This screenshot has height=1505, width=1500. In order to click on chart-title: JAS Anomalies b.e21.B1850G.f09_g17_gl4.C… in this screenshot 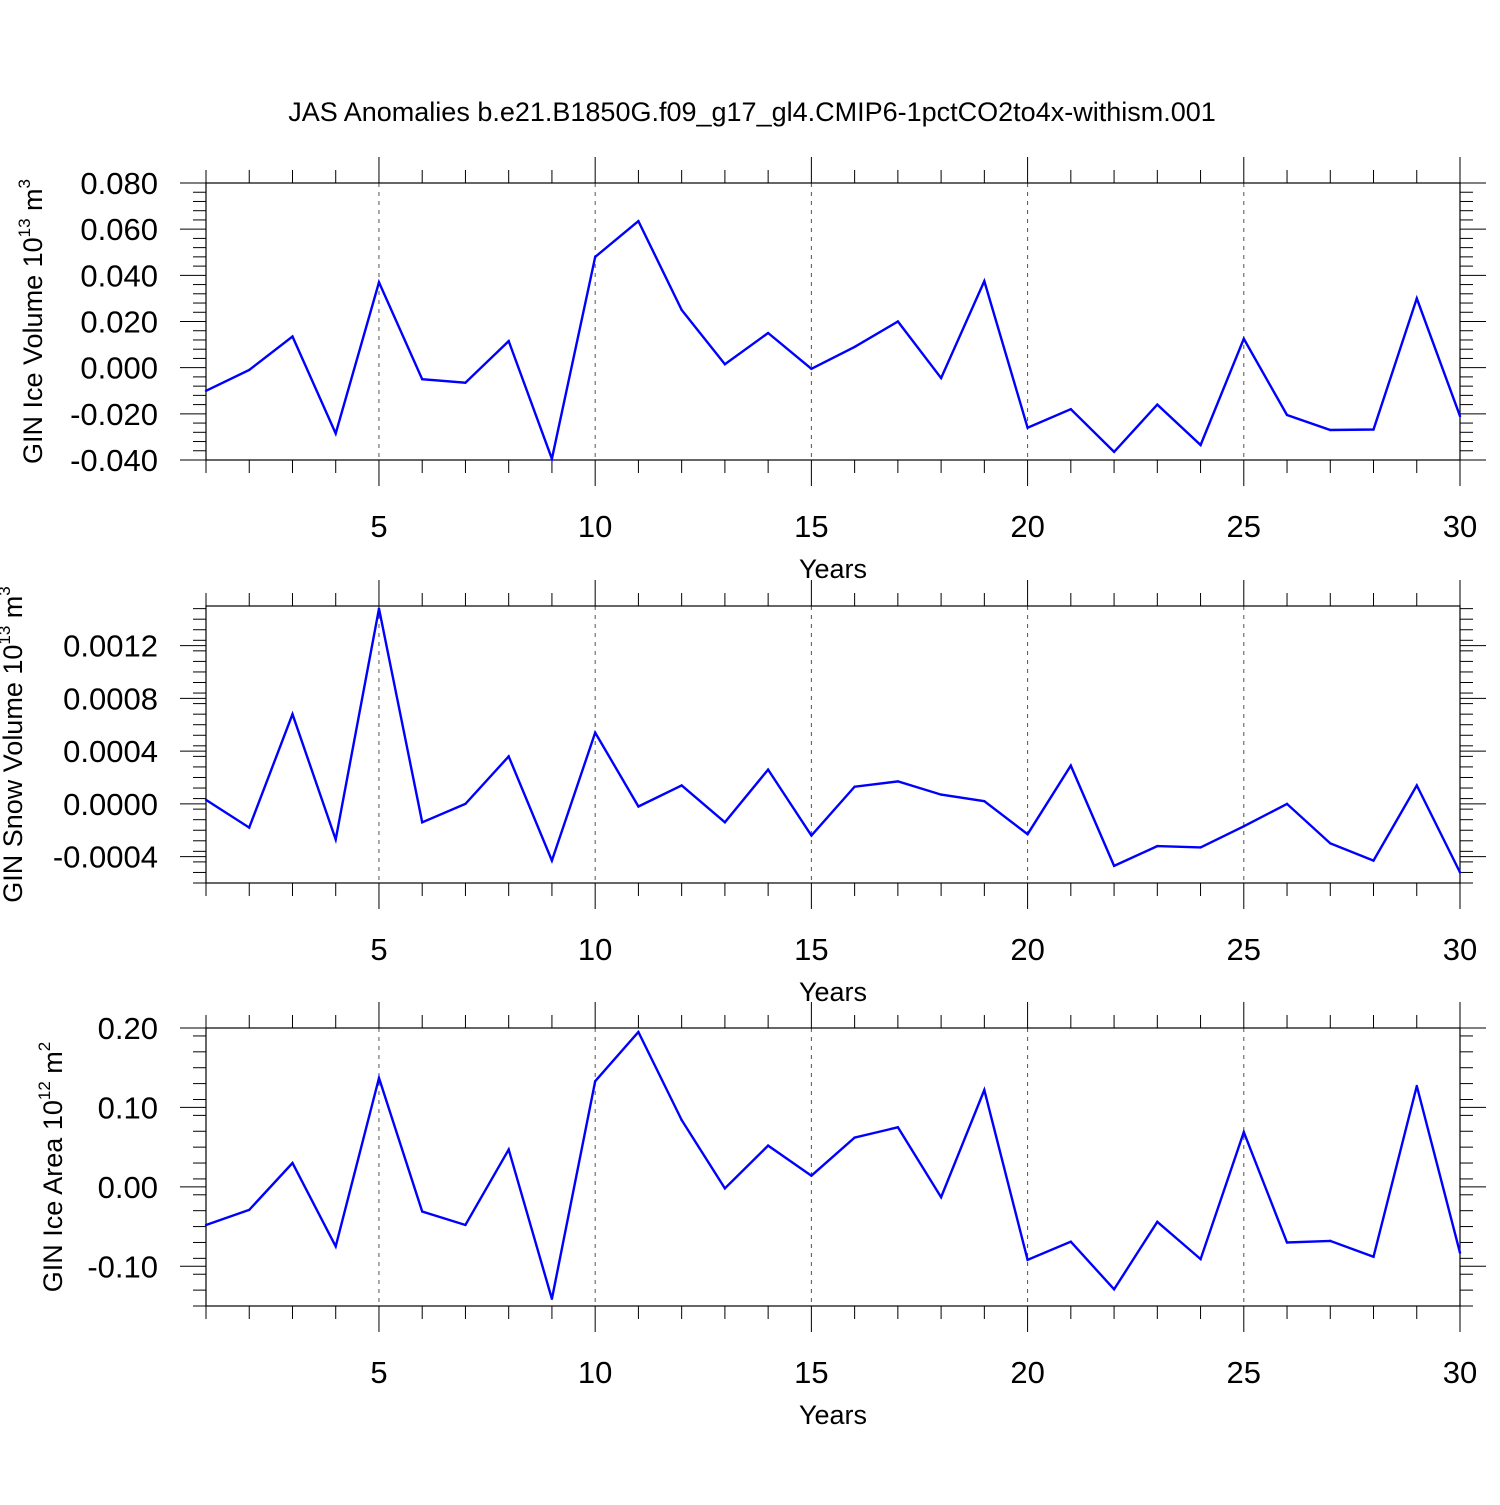, I will do `click(752, 112)`.